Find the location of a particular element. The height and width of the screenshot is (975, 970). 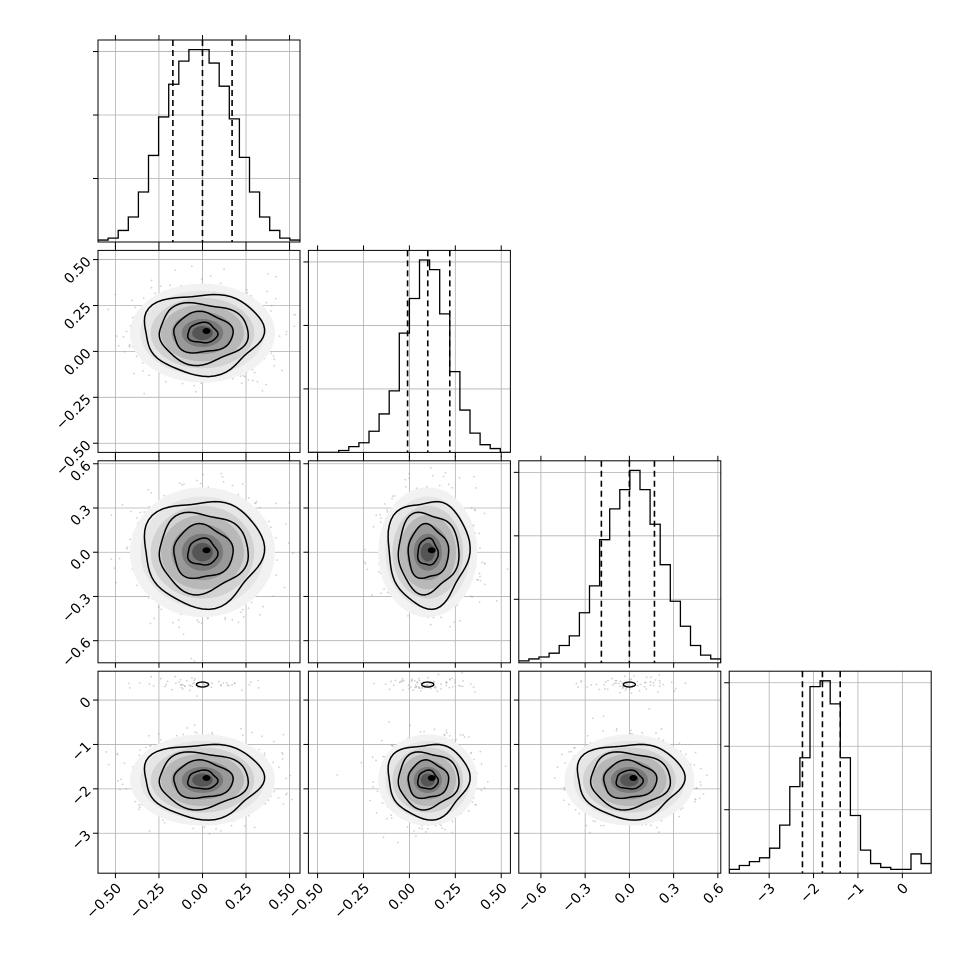

density-level is located at coordinates (202, 552).